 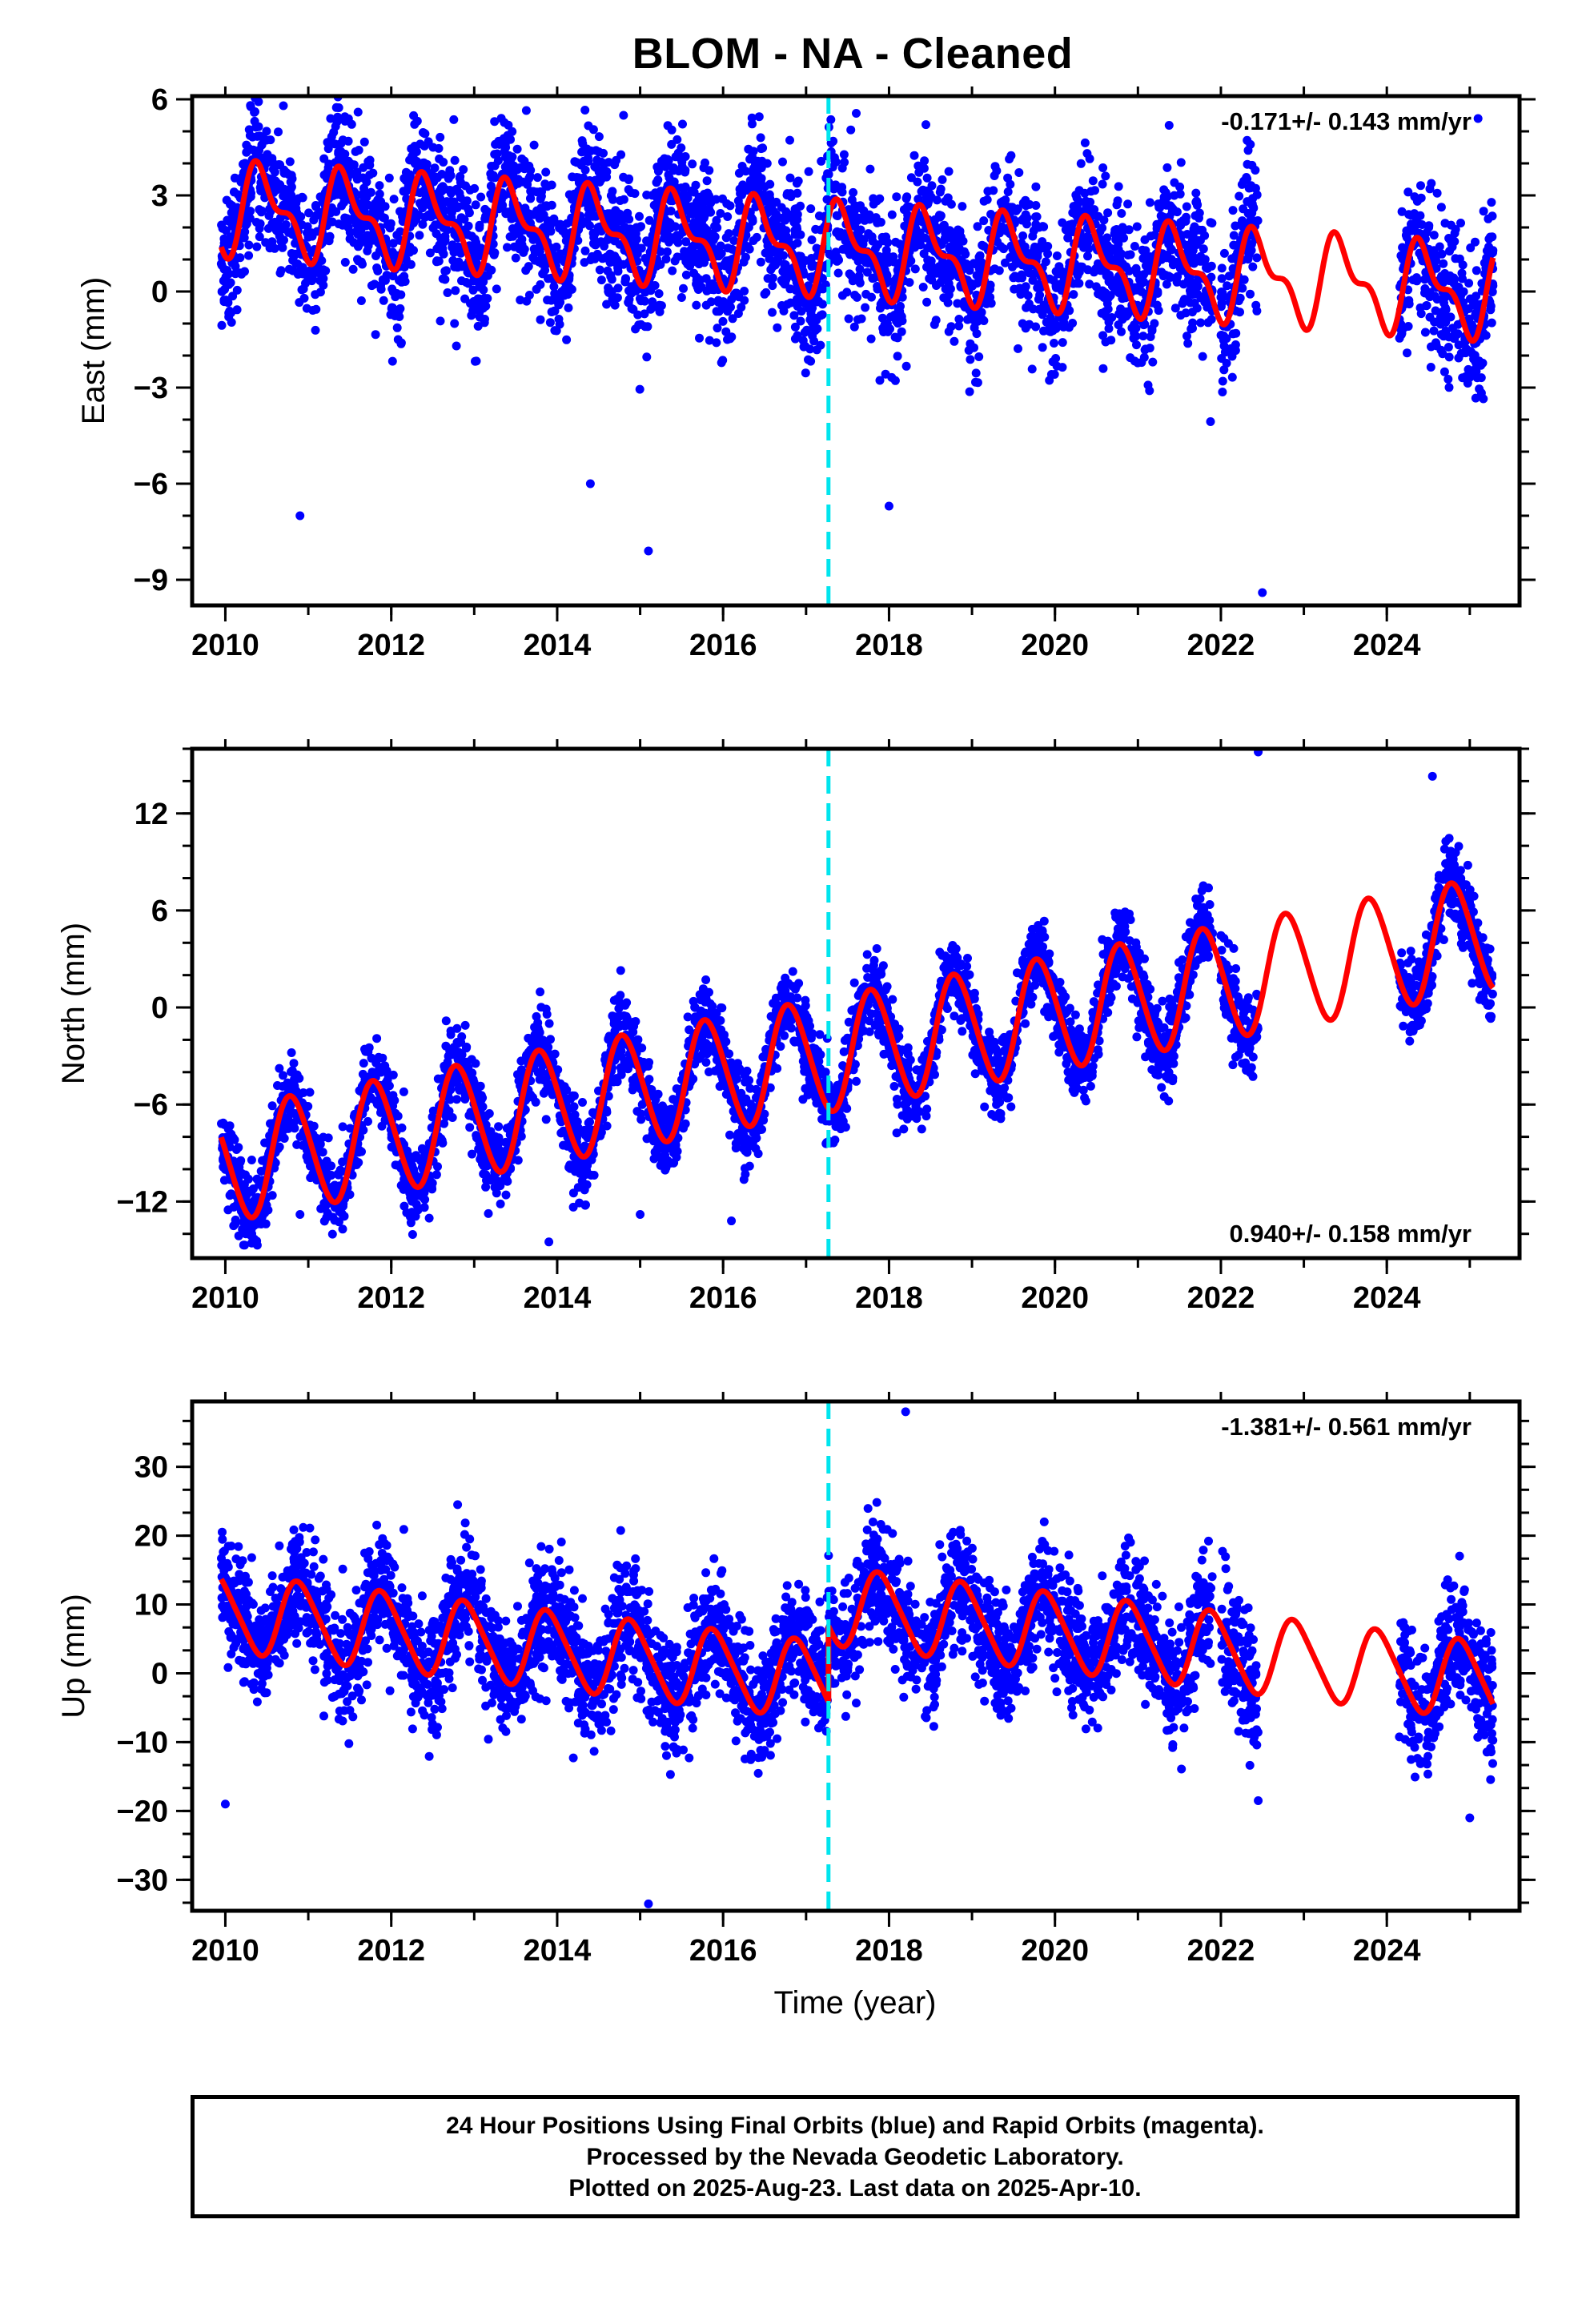 I want to click on outlier-point, so click(x=648, y=551).